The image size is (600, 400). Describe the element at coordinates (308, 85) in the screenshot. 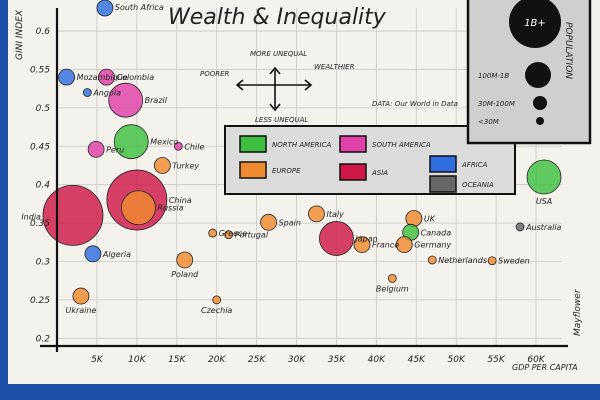

I see `arrow-head-right` at that location.